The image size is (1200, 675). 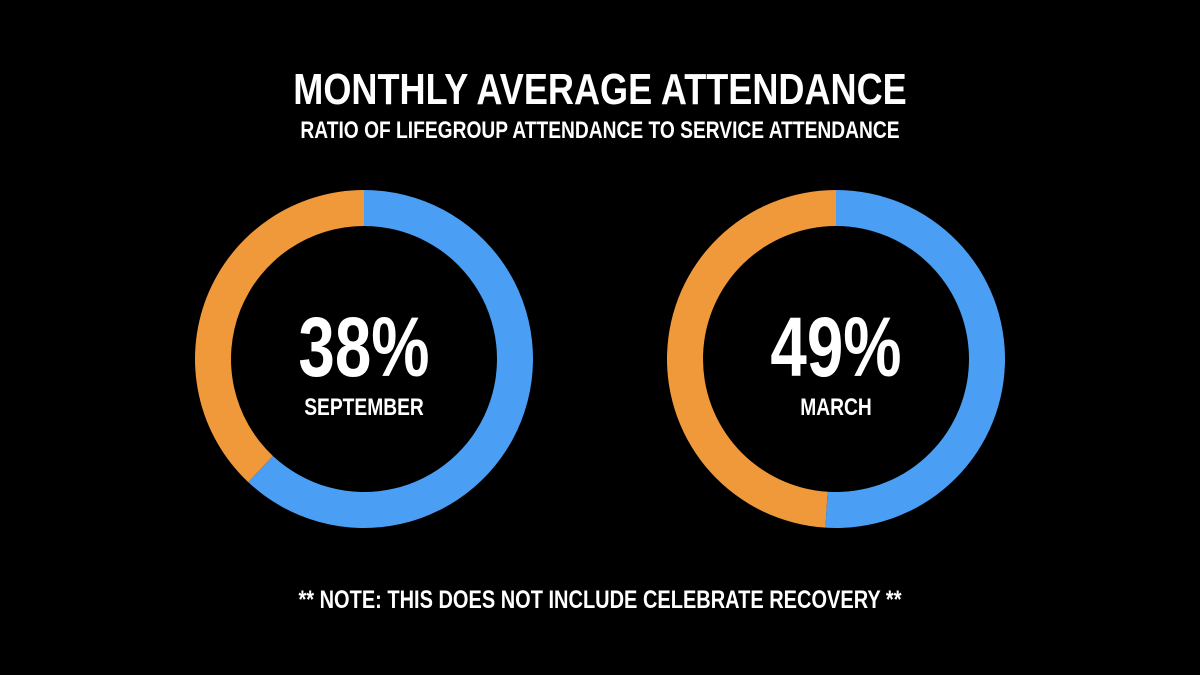 I want to click on center-percentage-label: 38%, so click(x=364, y=347).